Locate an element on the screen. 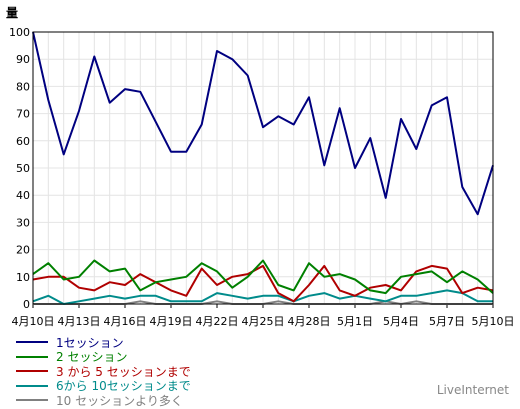 This screenshot has width=520, height=409. x-tick-label: 4月25日 is located at coordinates (263, 321).